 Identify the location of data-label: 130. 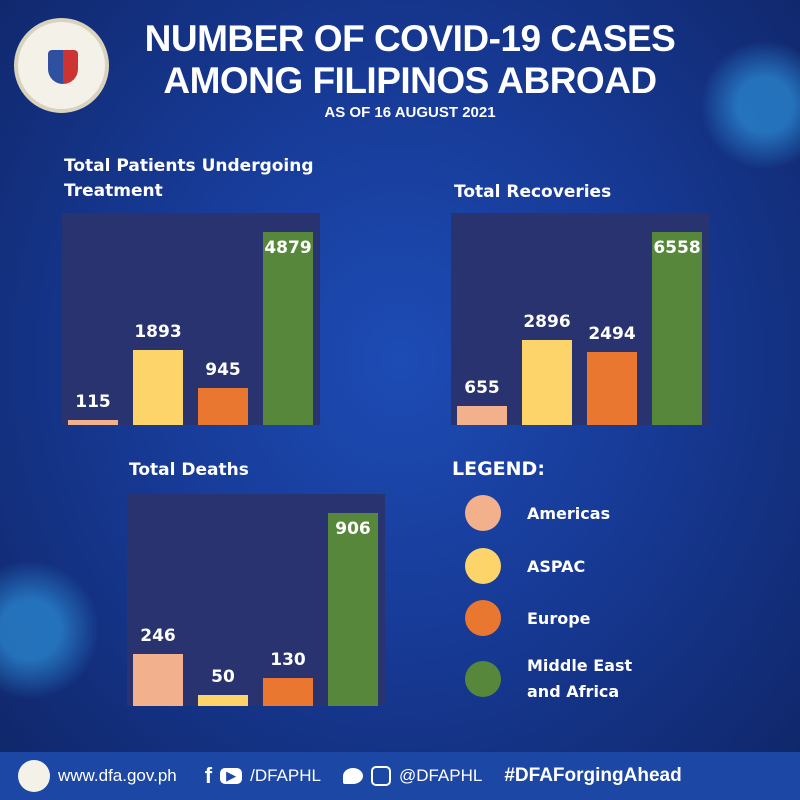
(288, 660).